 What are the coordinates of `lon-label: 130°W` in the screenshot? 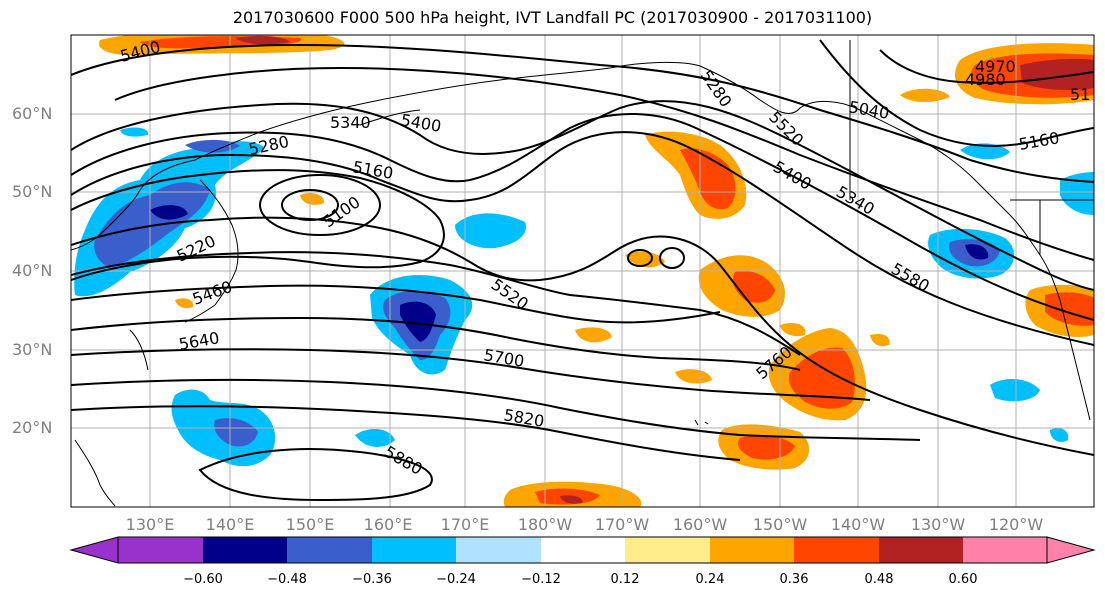 It's located at (938, 524).